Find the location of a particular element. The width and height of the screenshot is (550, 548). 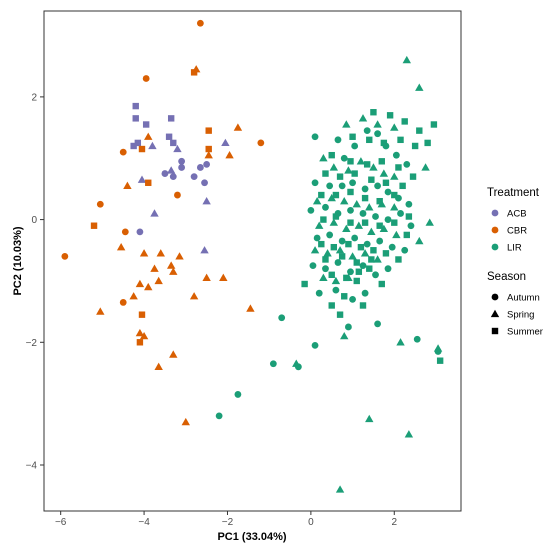

x-axis-title: PC1 (33.04%) is located at coordinates (251, 537).